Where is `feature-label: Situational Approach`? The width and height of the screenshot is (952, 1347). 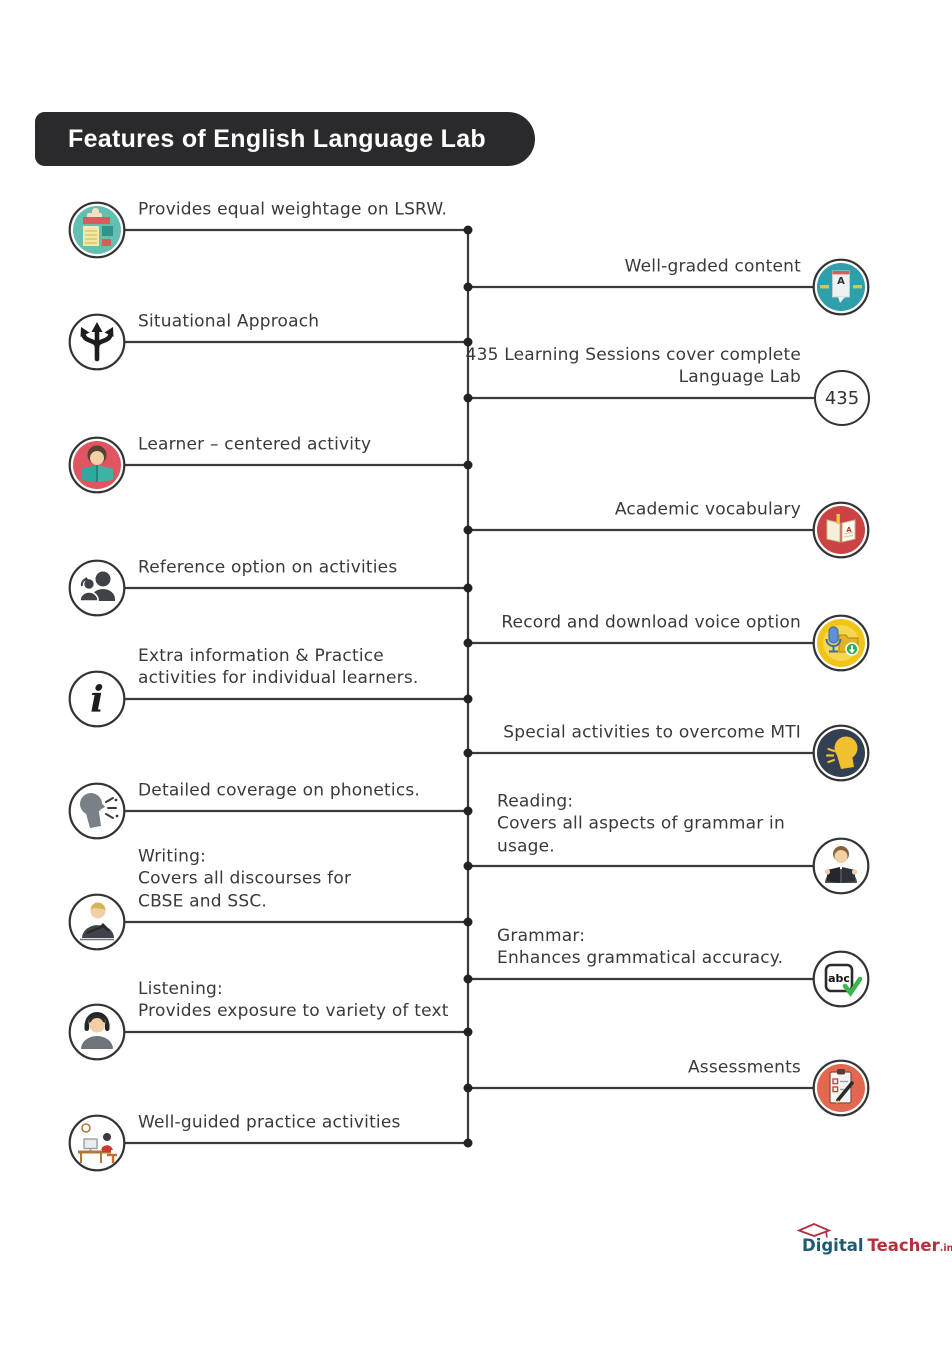 feature-label: Situational Approach is located at coordinates (229, 321).